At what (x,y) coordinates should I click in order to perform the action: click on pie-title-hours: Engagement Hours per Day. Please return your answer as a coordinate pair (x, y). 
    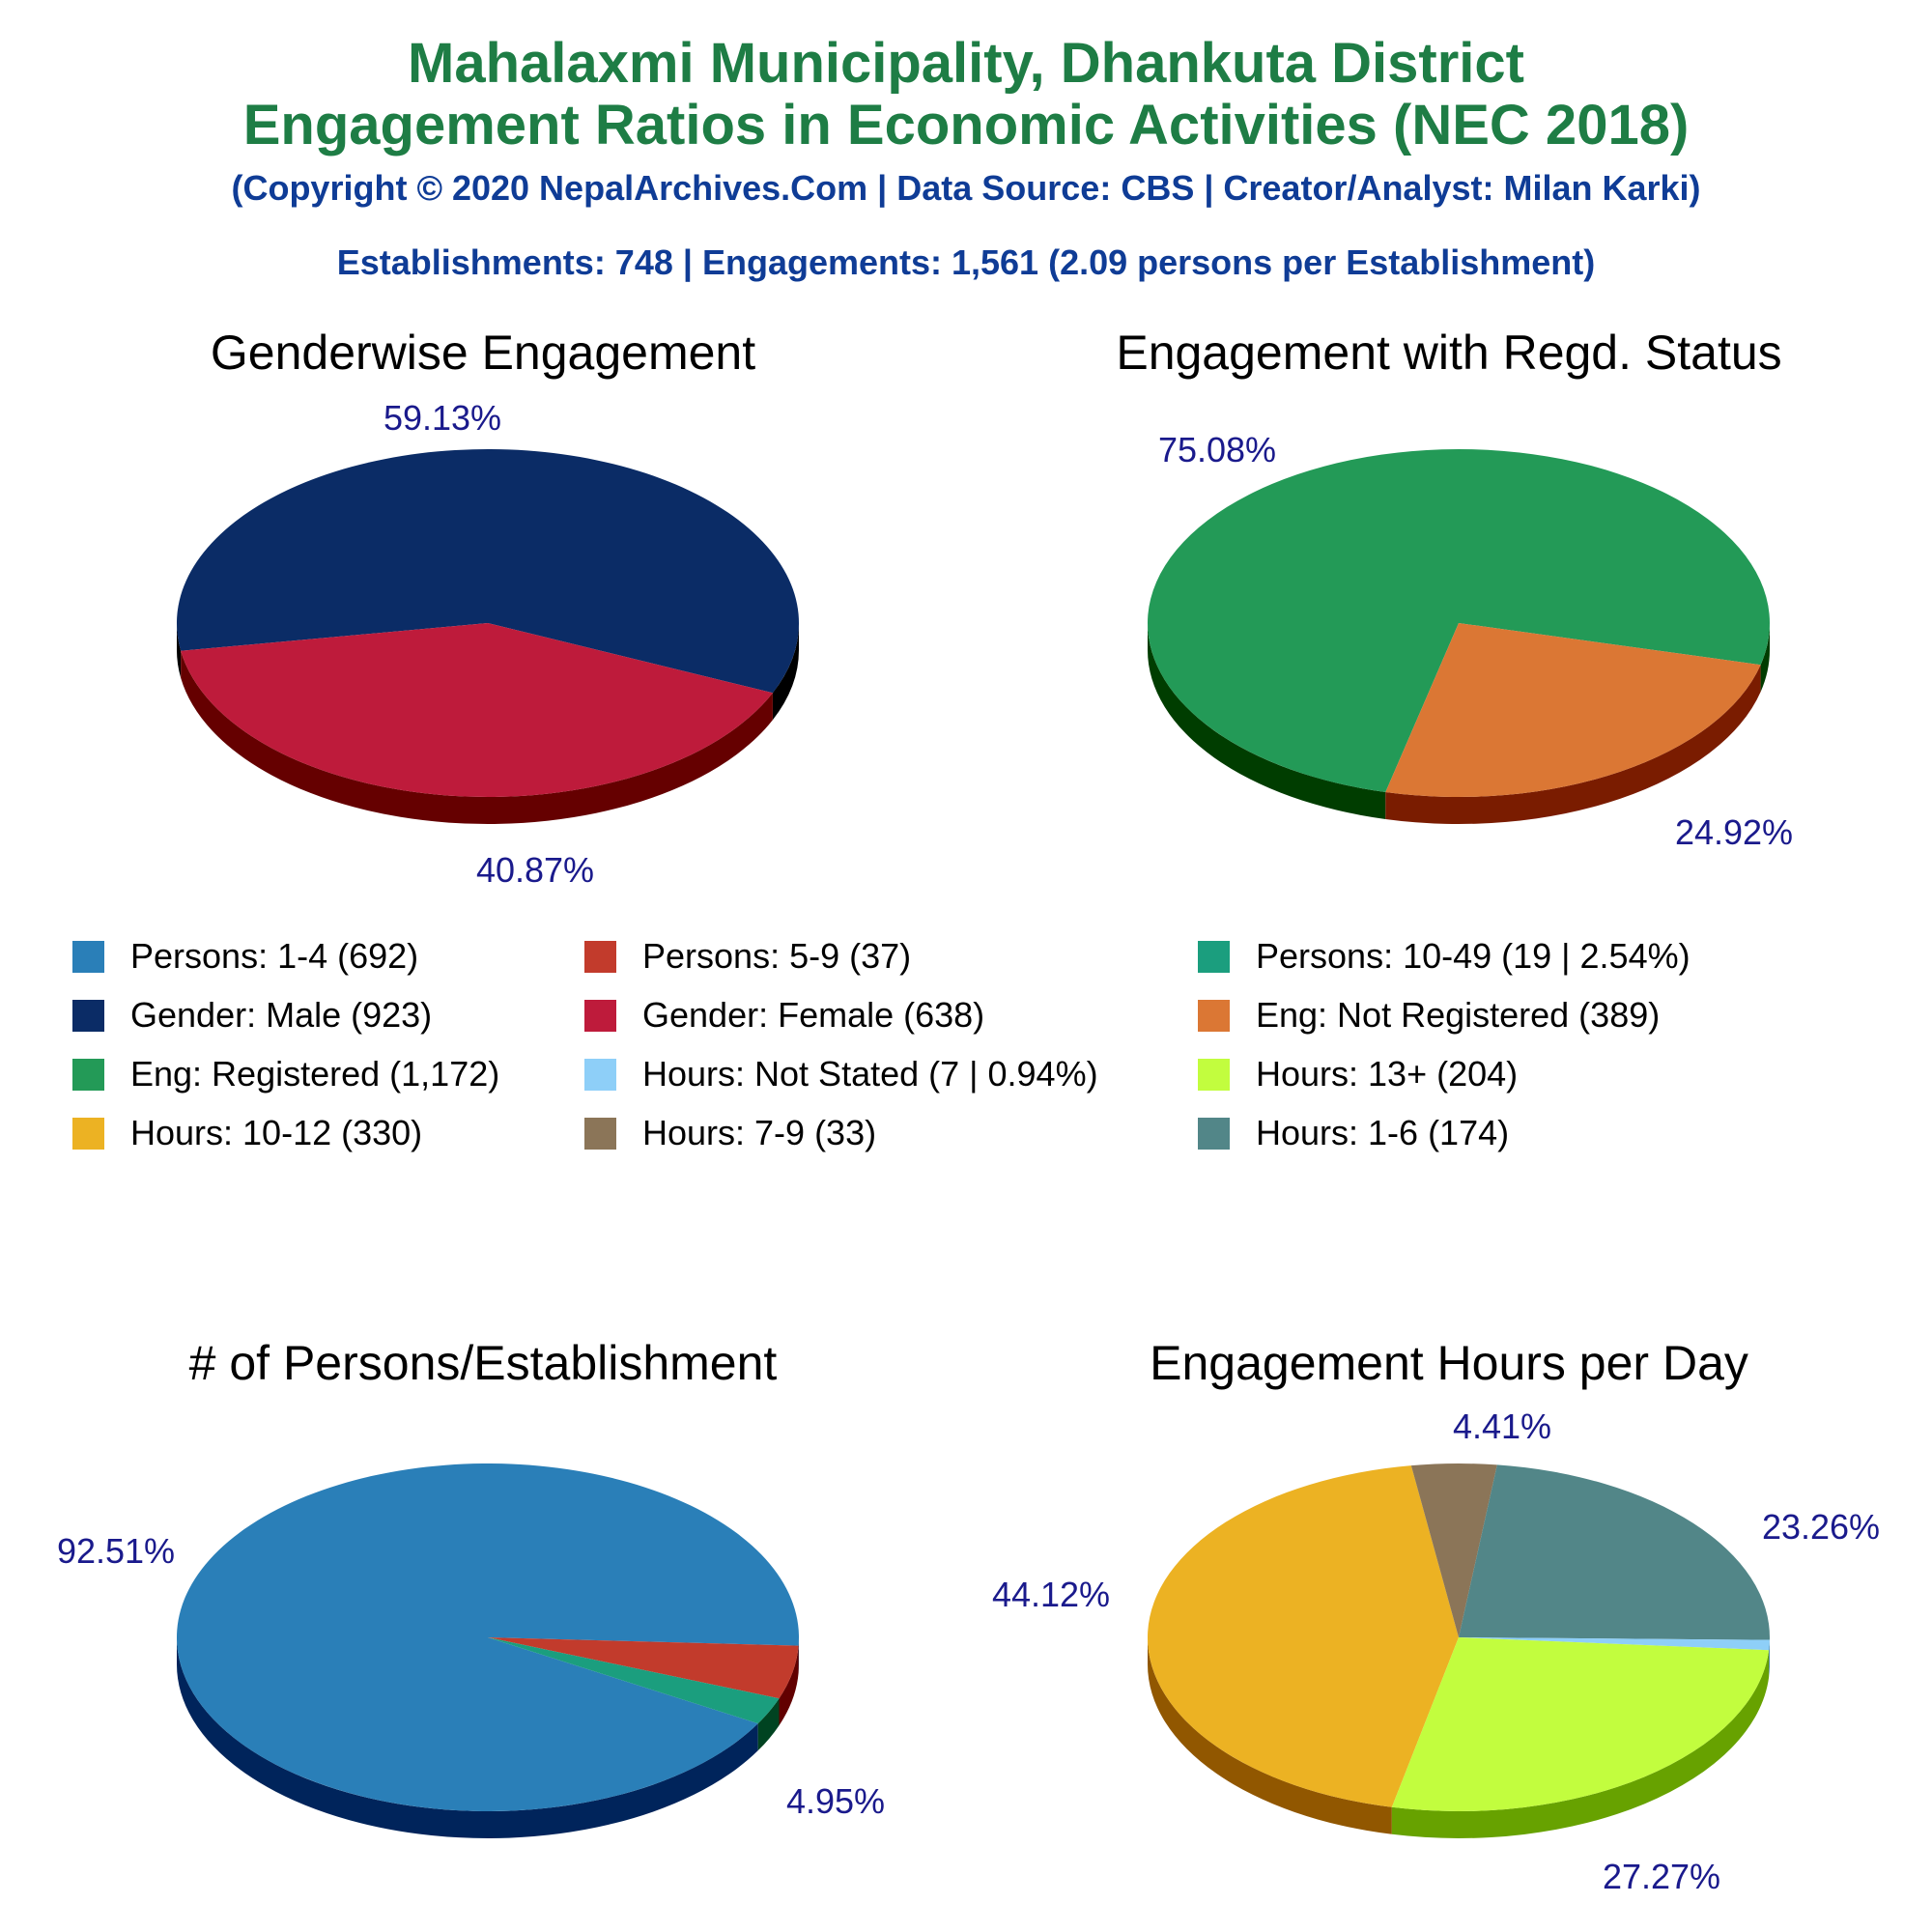
    Looking at the image, I should click on (1449, 1363).